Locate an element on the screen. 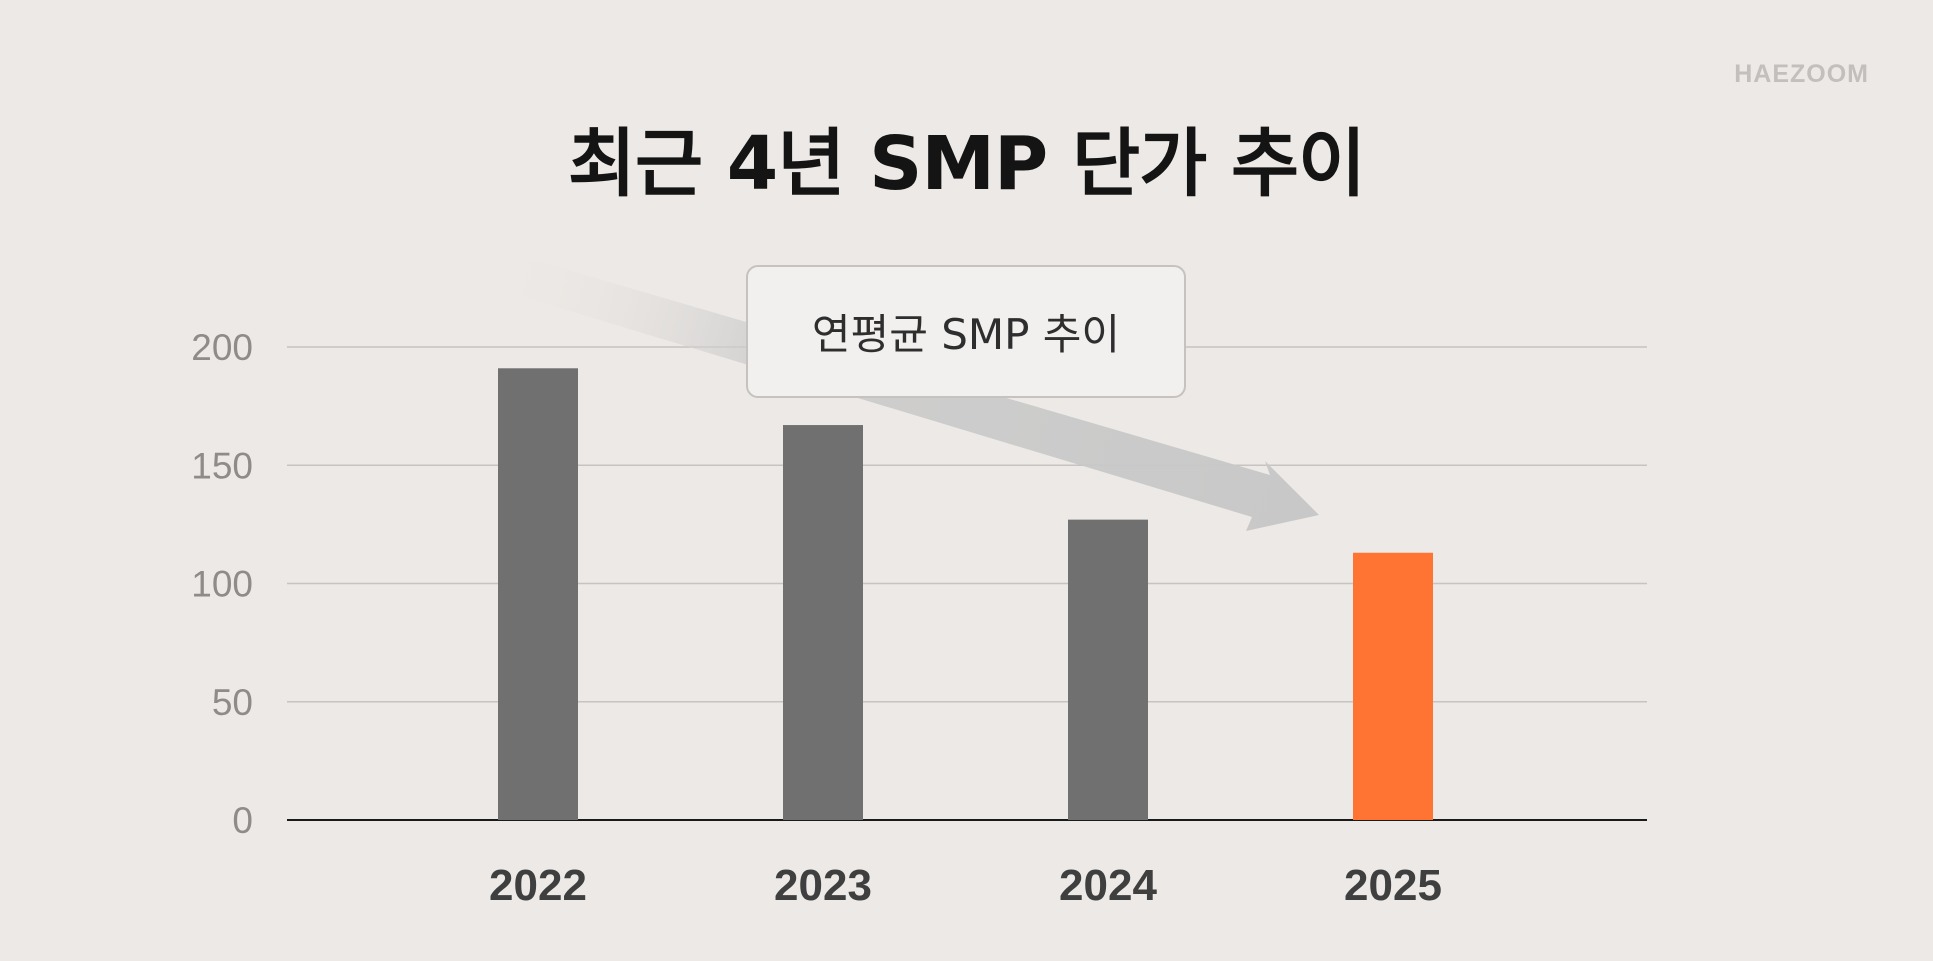 This screenshot has height=961, width=1933. y-tick-label: 150 is located at coordinates (222, 465).